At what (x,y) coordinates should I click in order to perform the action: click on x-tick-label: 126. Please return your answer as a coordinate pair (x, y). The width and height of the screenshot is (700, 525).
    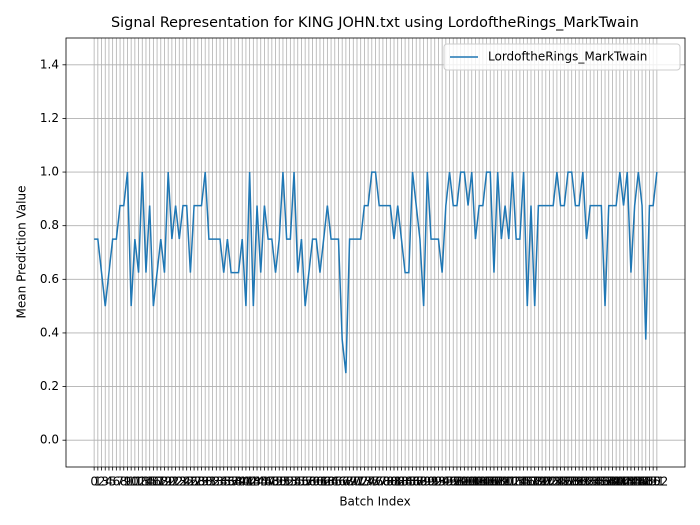
    Looking at the image, I should click on (560, 482).